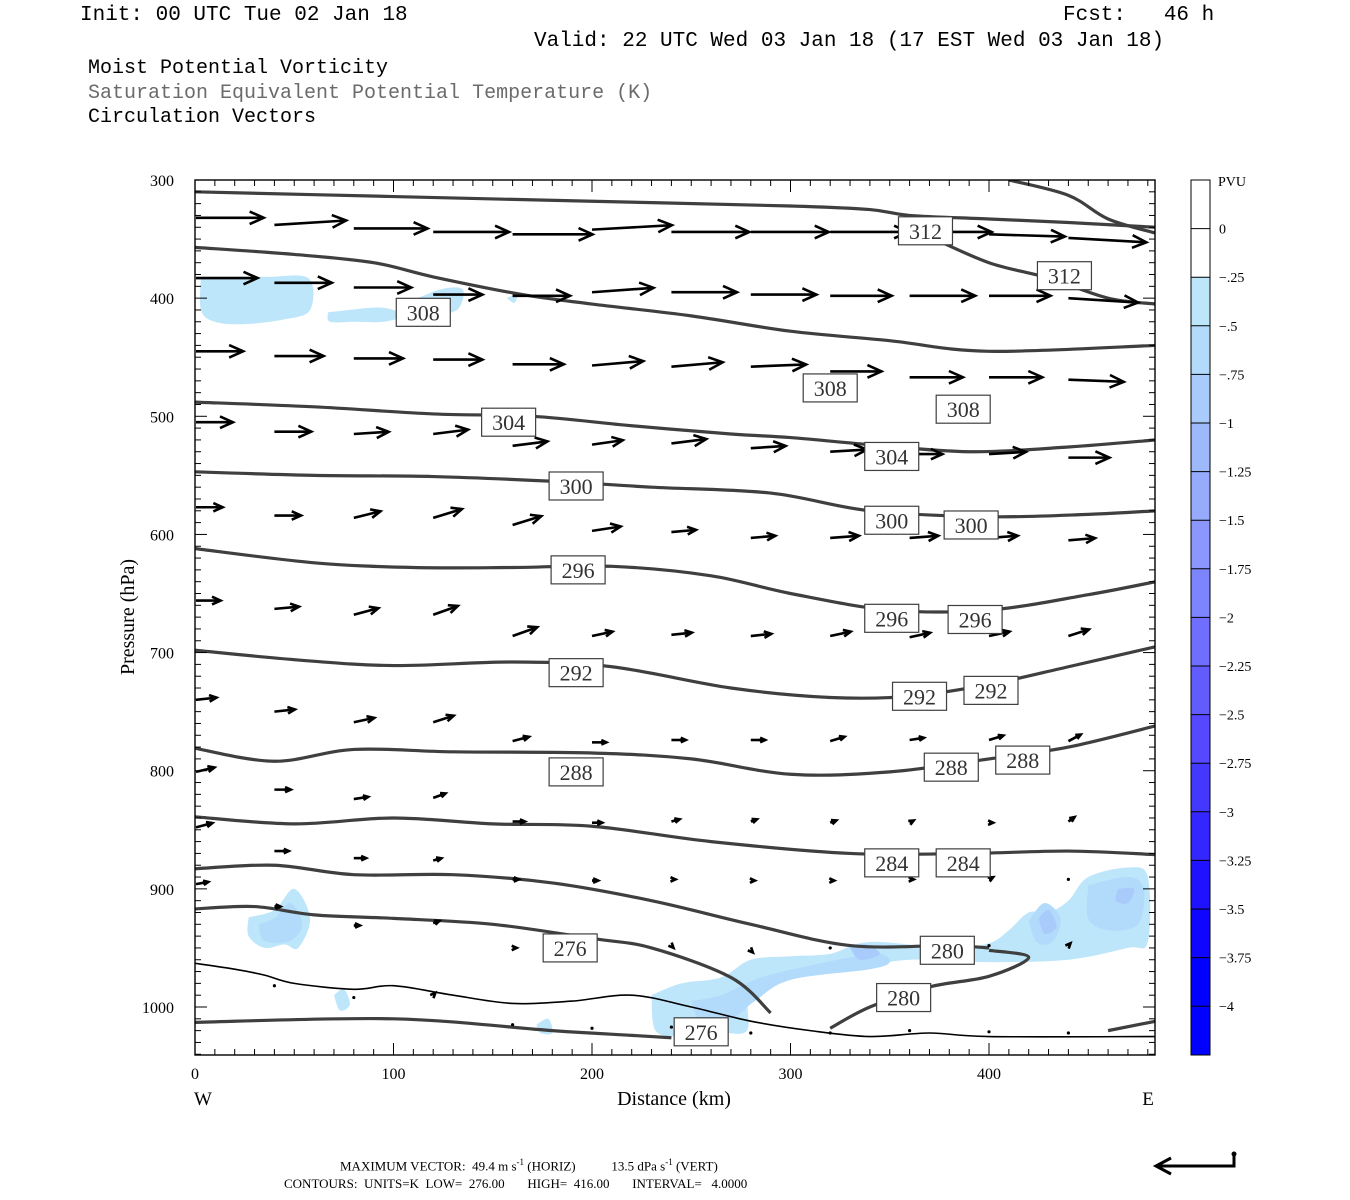  I want to click on terrain-line, so click(675, 1000).